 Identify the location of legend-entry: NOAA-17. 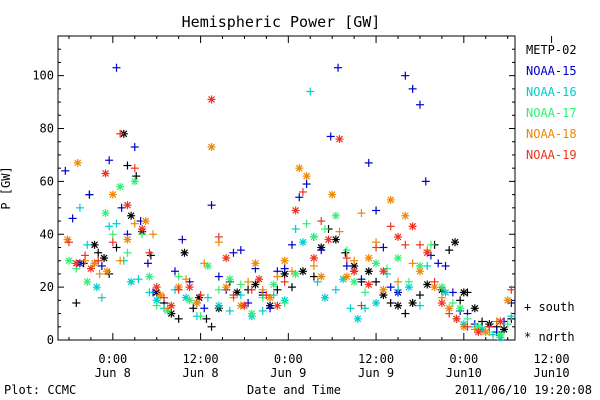
(551, 113).